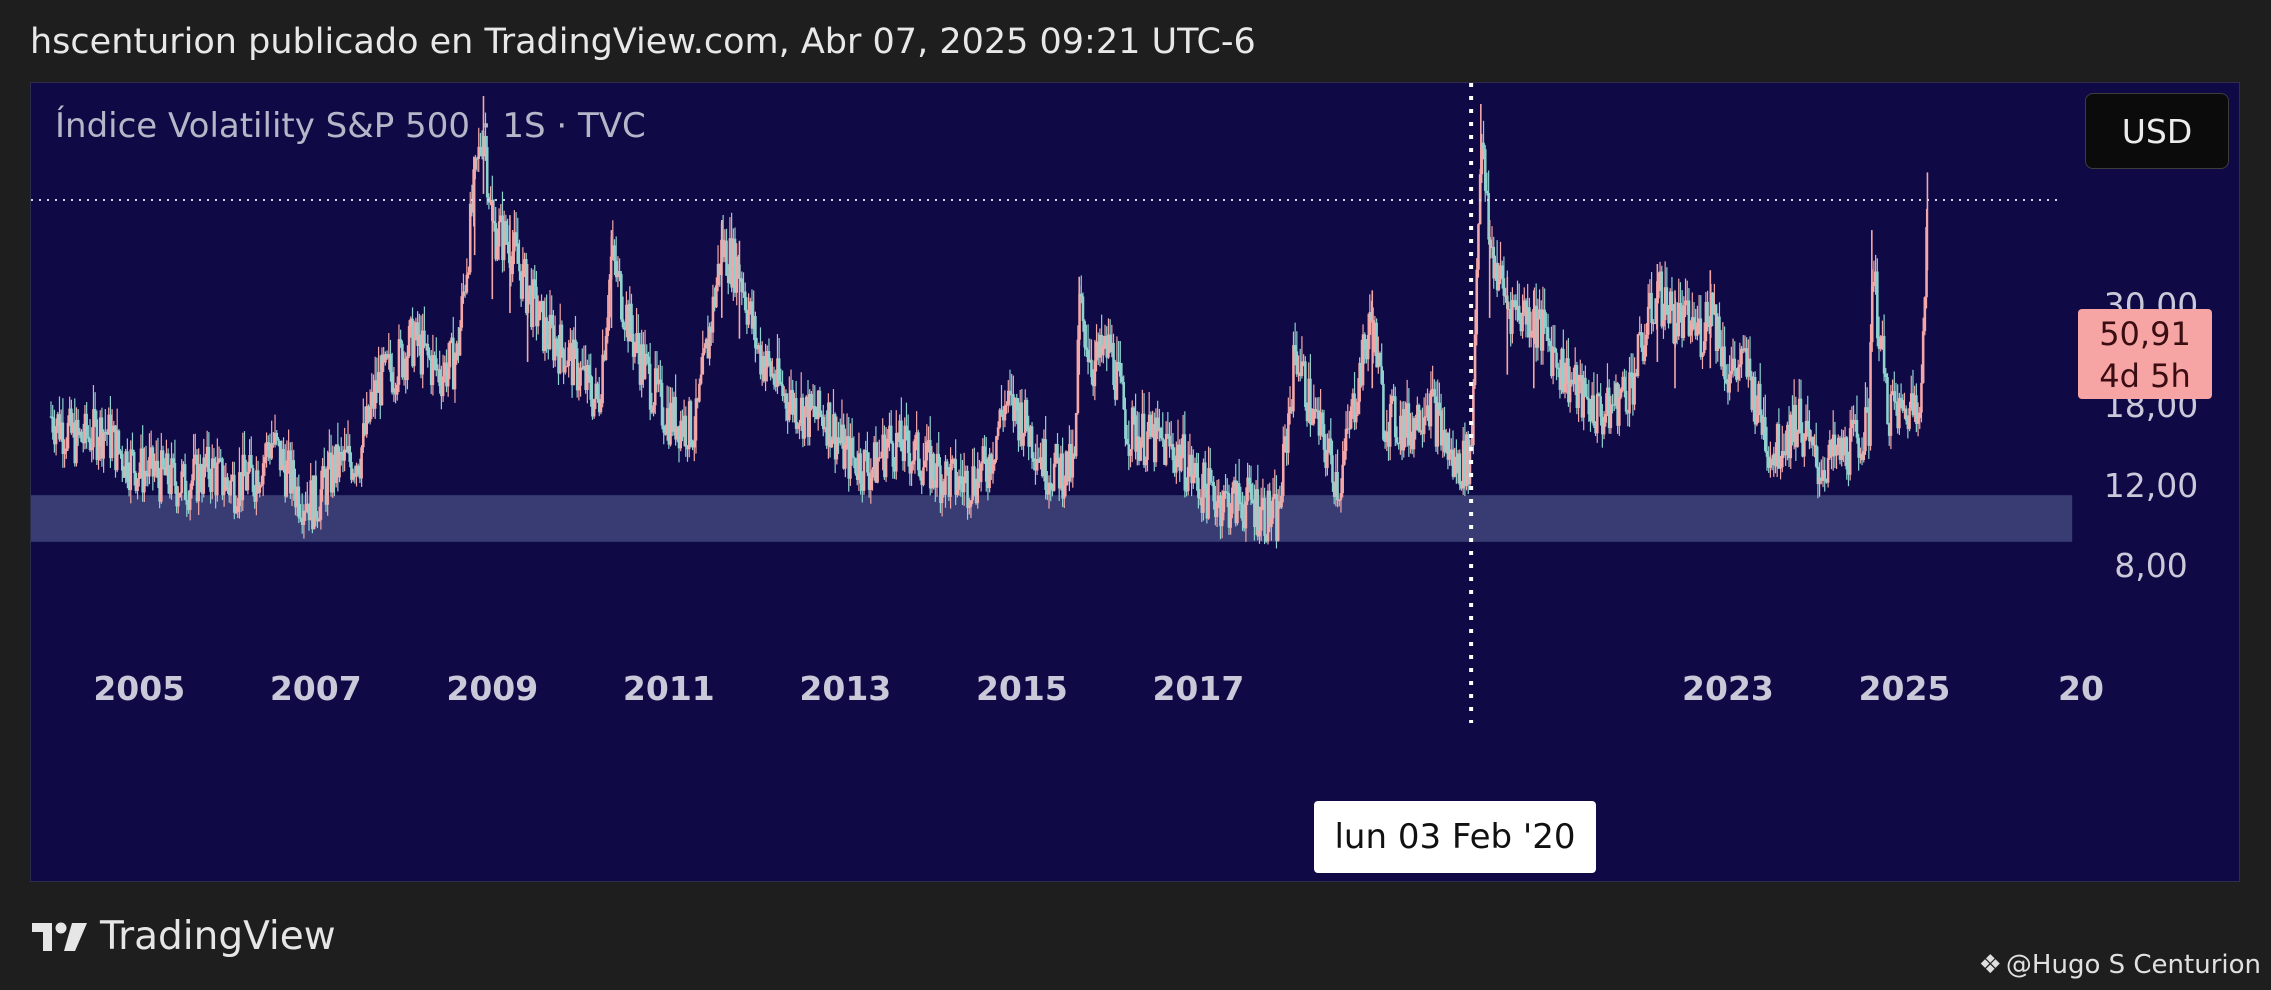 Image resolution: width=2271 pixels, height=990 pixels. Describe the element at coordinates (183, 936) in the screenshot. I see `tradingview-logo: TradingView` at that location.